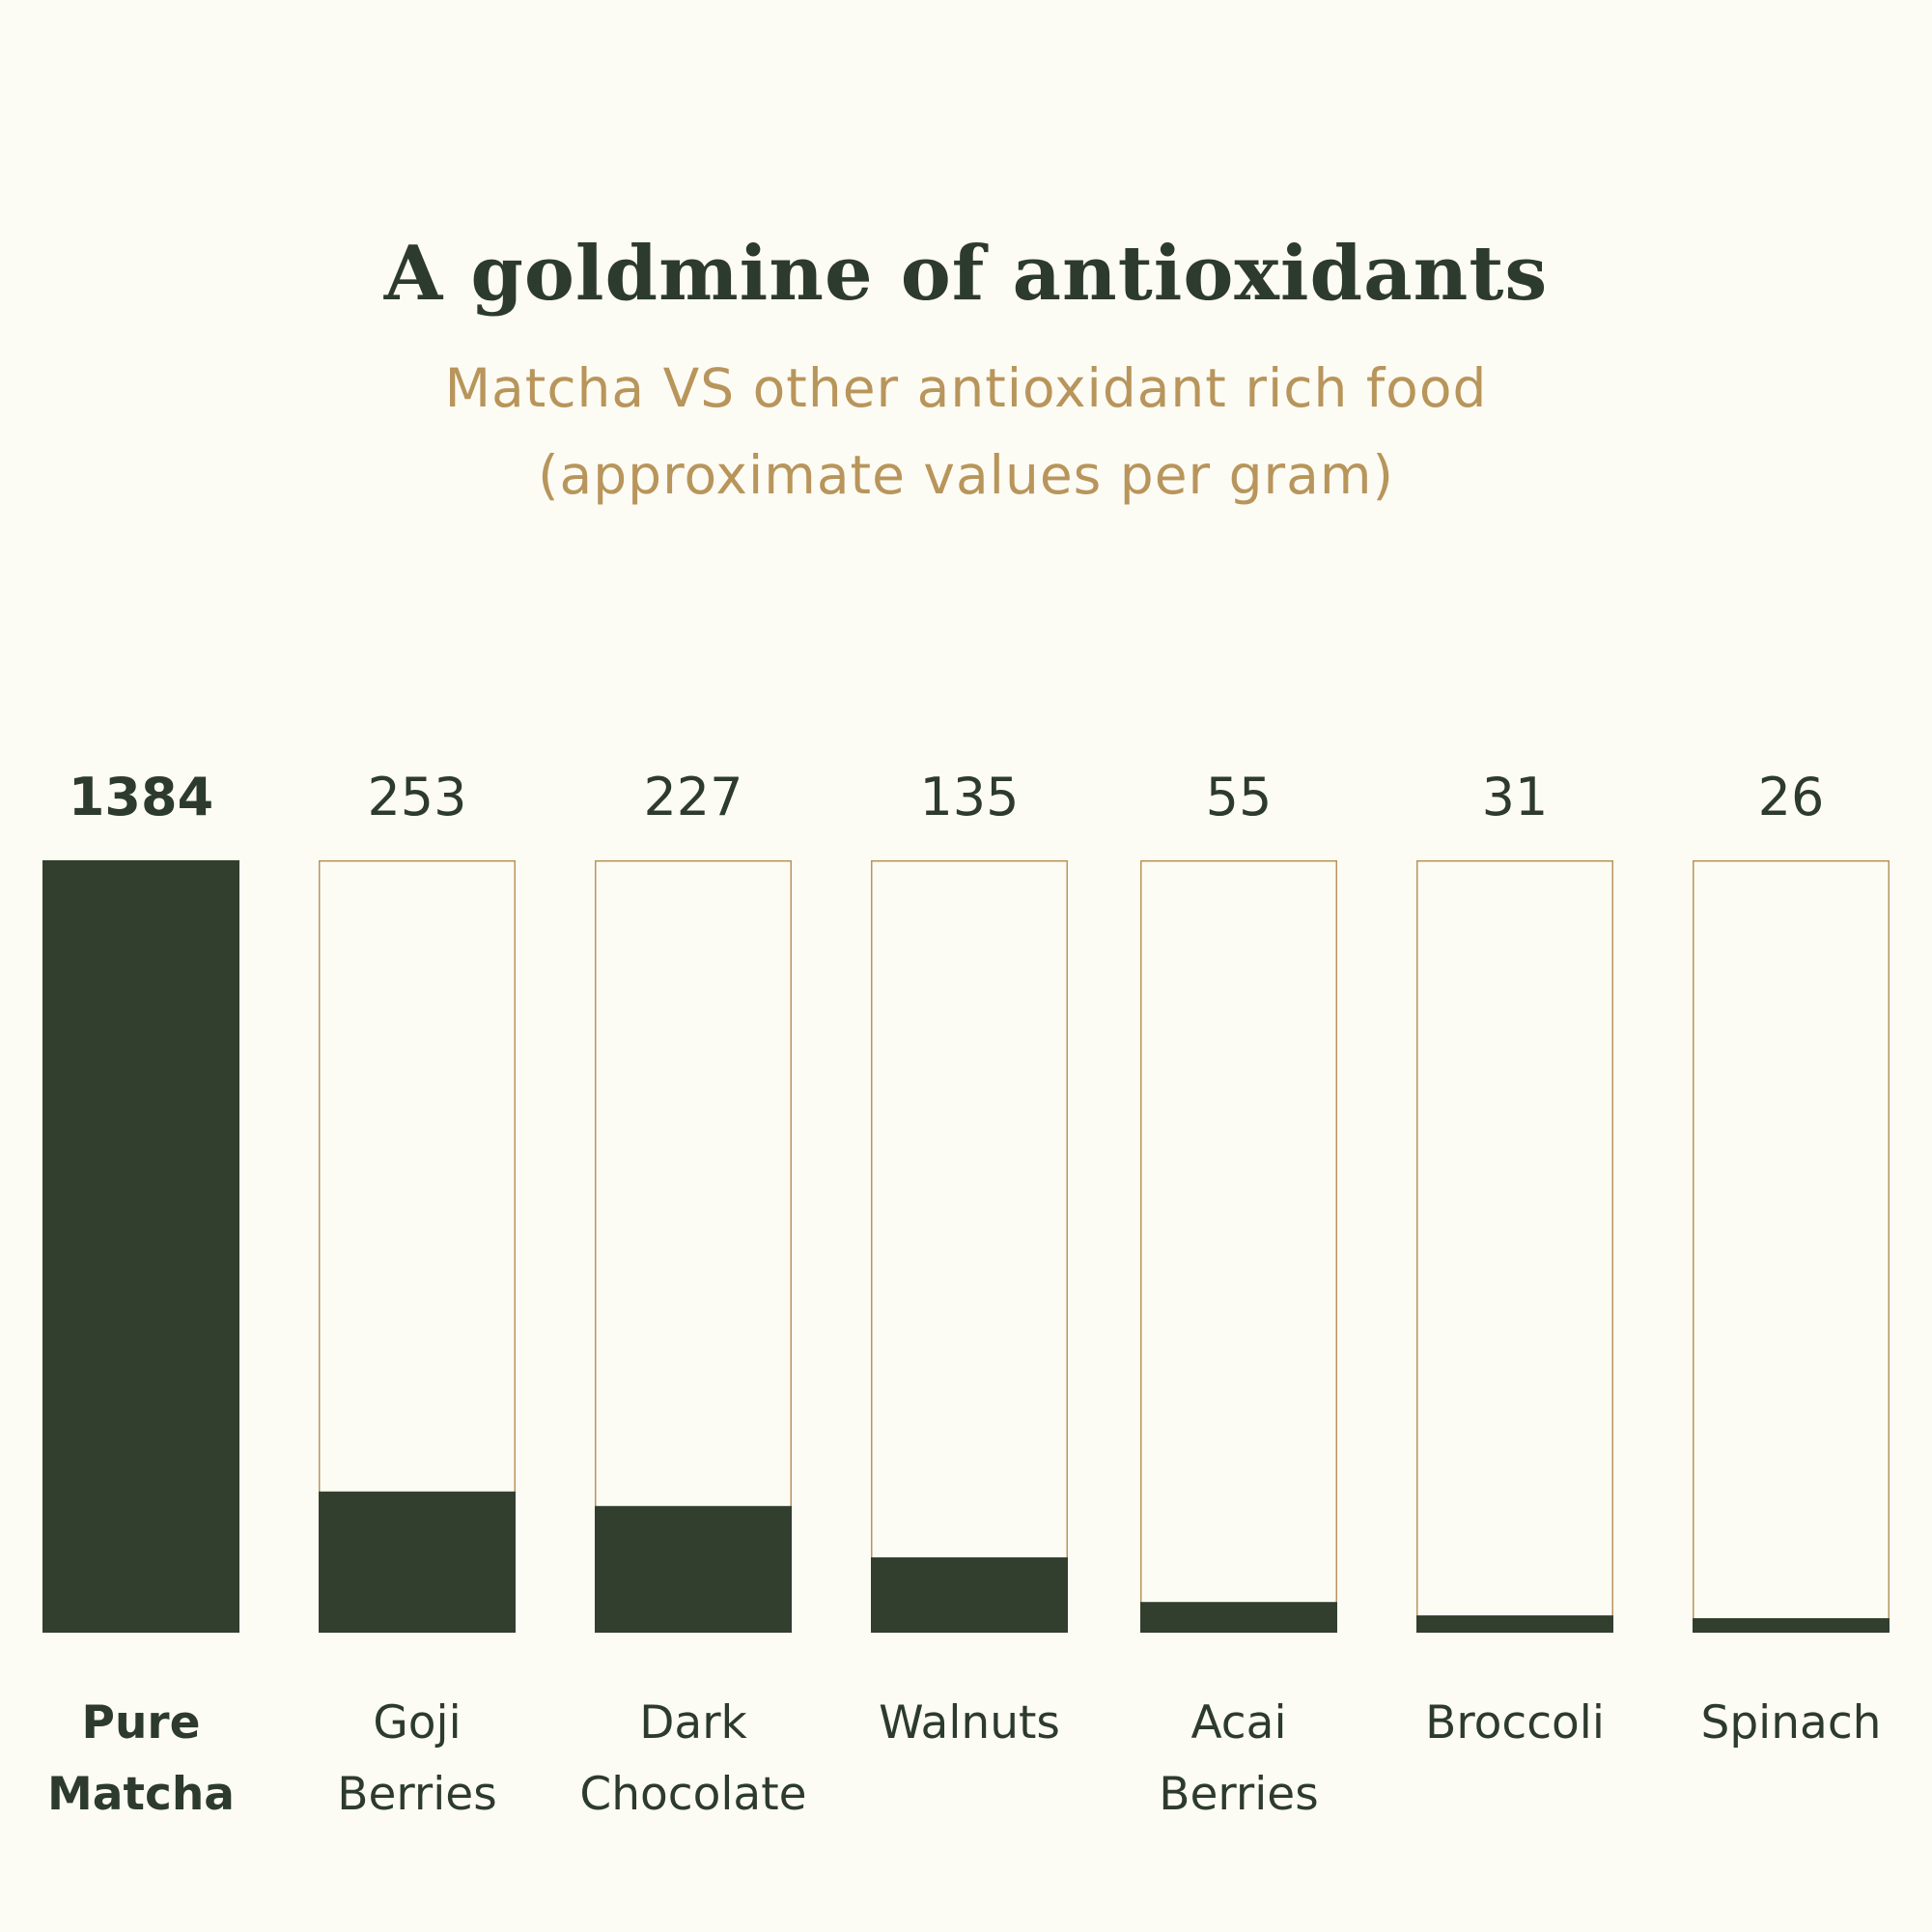 This screenshot has width=1932, height=1932. I want to click on value-label-1: 253, so click(417, 797).